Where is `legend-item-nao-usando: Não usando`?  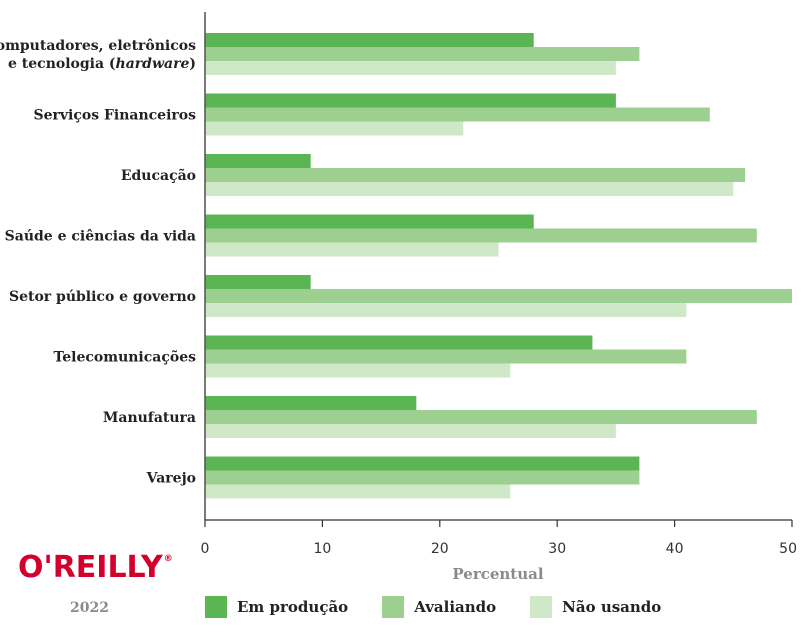
legend-item-nao-usando: Não usando is located at coordinates (595, 607).